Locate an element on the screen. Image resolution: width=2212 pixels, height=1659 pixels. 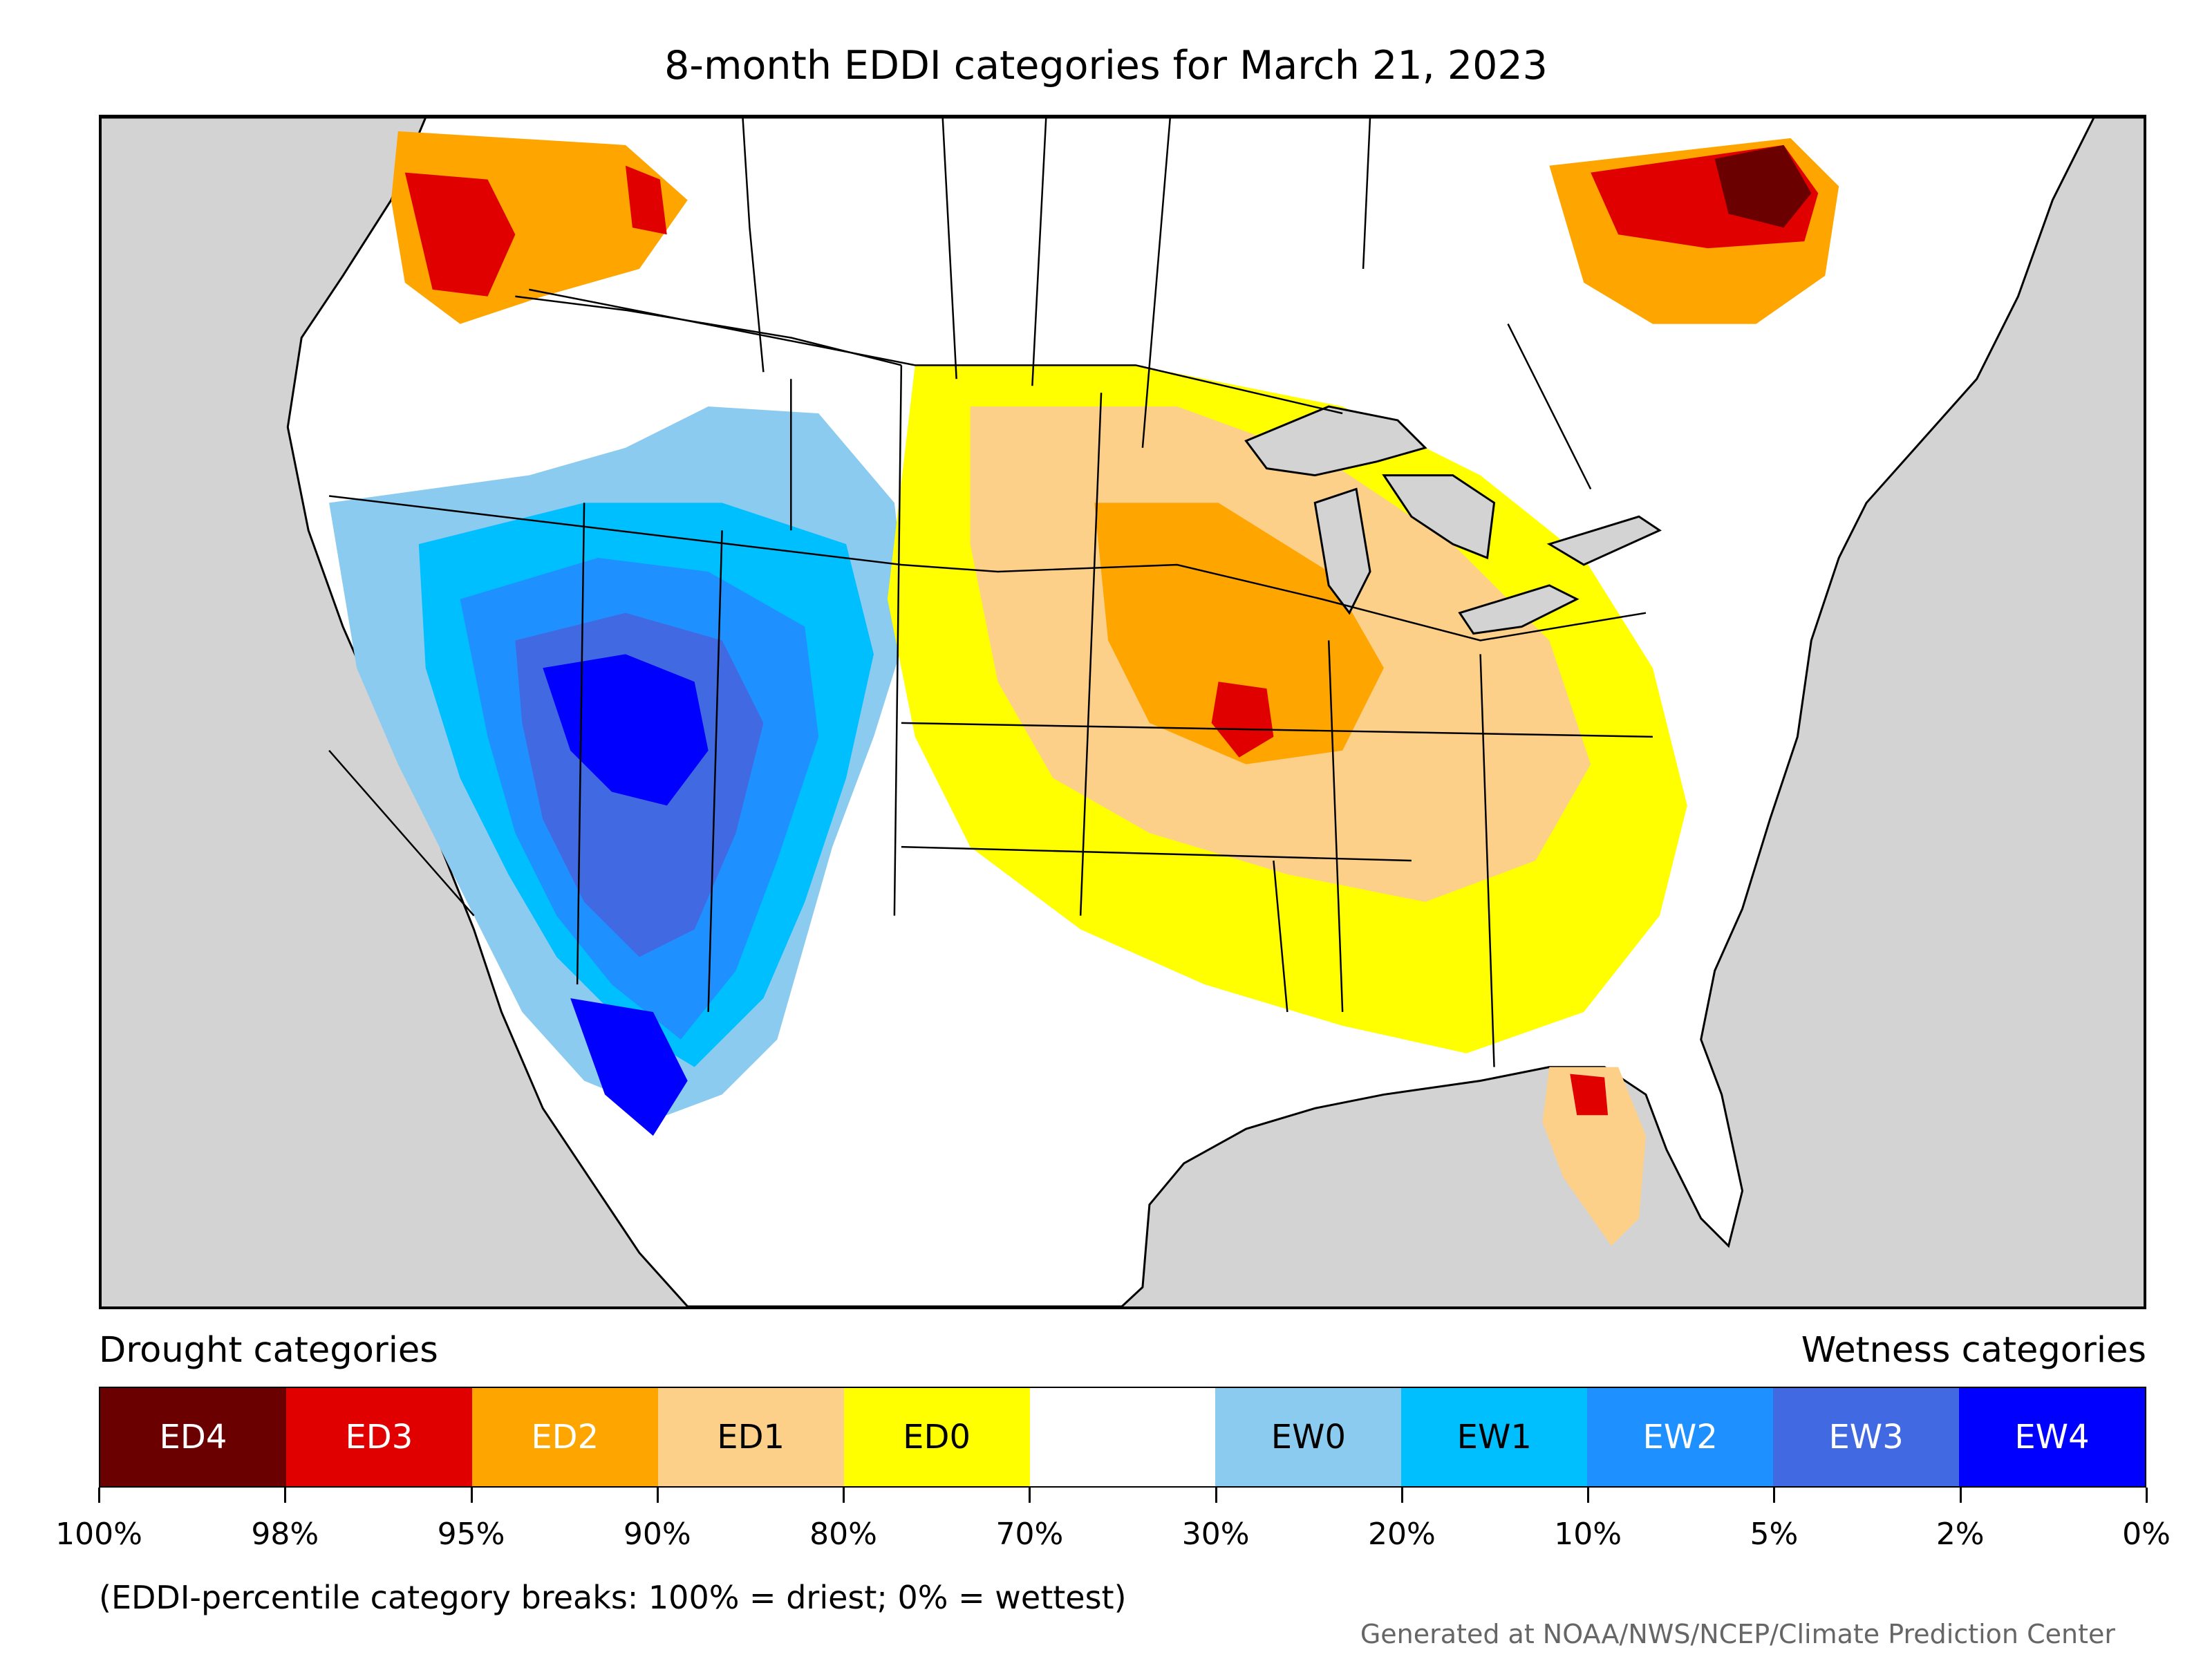
drought-region-northeast-peak is located at coordinates (1763, 186).